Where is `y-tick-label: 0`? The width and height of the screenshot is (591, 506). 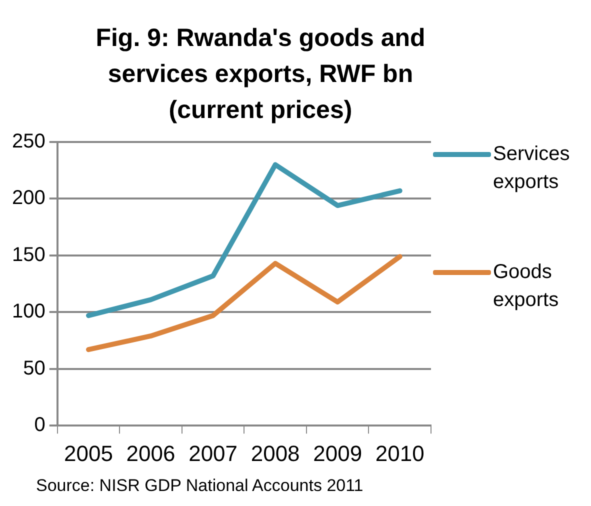 y-tick-label: 0 is located at coordinates (40, 425).